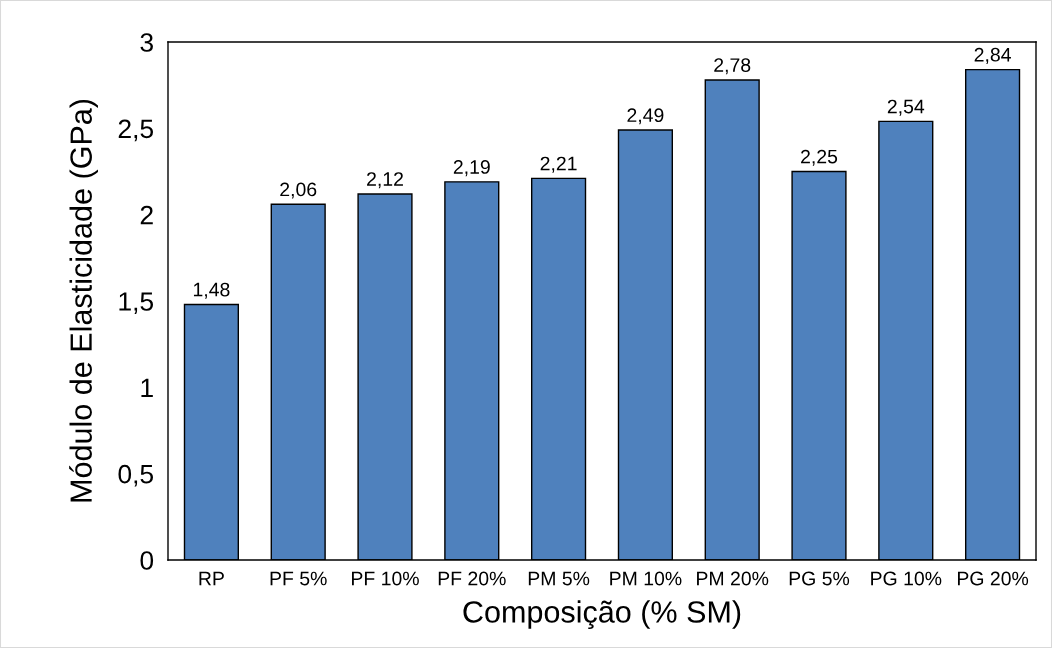 Image resolution: width=1052 pixels, height=648 pixels. I want to click on data-label: 2,12, so click(385, 180).